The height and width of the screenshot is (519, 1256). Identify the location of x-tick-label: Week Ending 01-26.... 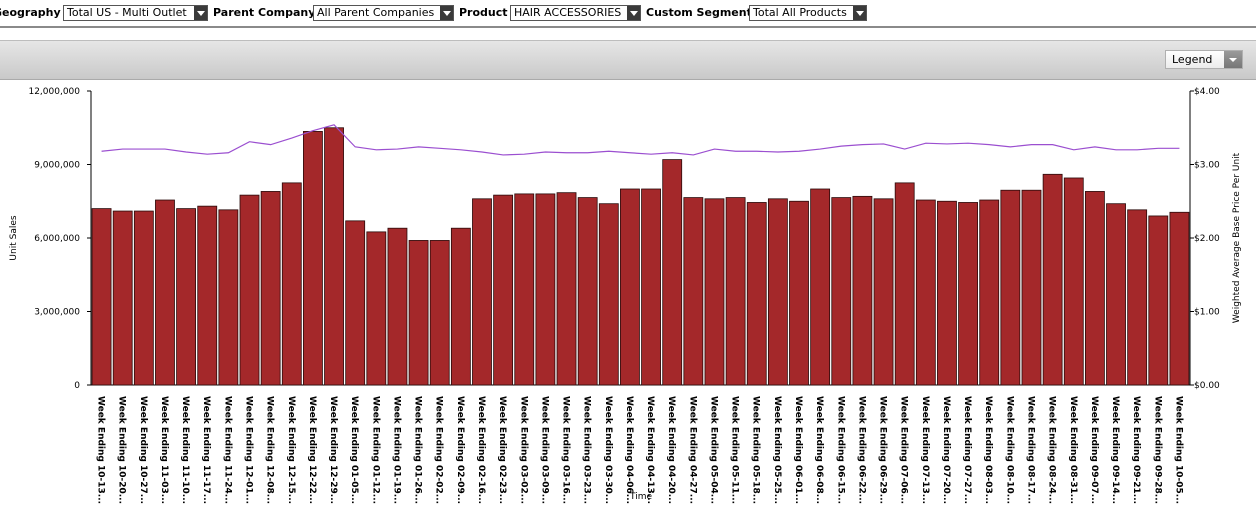
(418, 450).